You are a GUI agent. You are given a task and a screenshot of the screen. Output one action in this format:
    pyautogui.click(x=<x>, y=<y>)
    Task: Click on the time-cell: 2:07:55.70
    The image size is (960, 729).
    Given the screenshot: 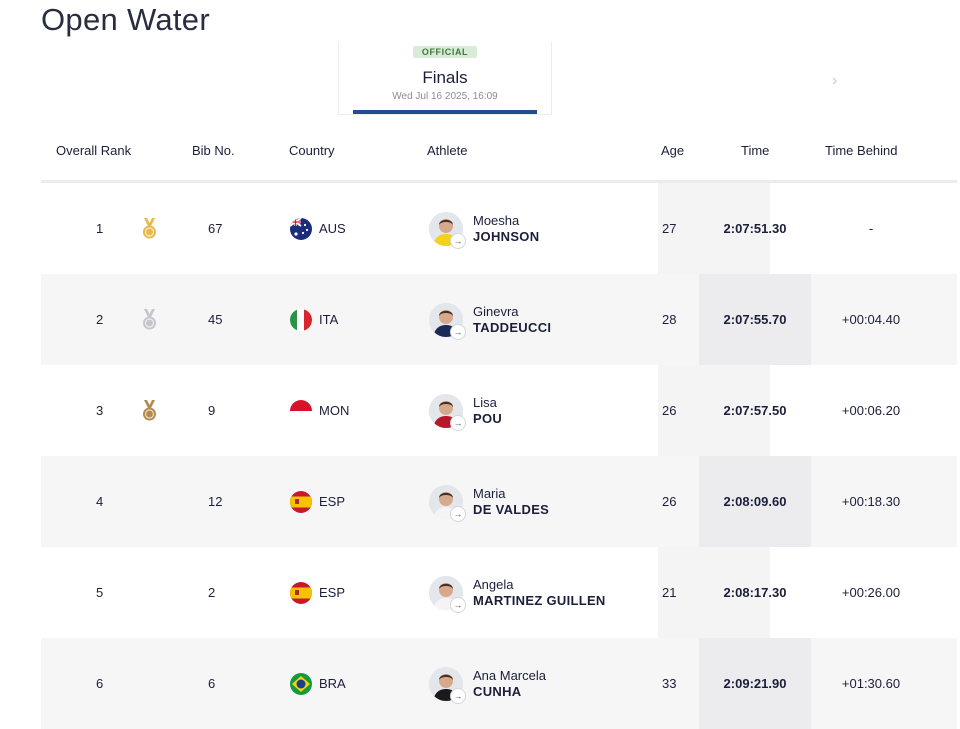 What is the action you would take?
    pyautogui.click(x=755, y=319)
    